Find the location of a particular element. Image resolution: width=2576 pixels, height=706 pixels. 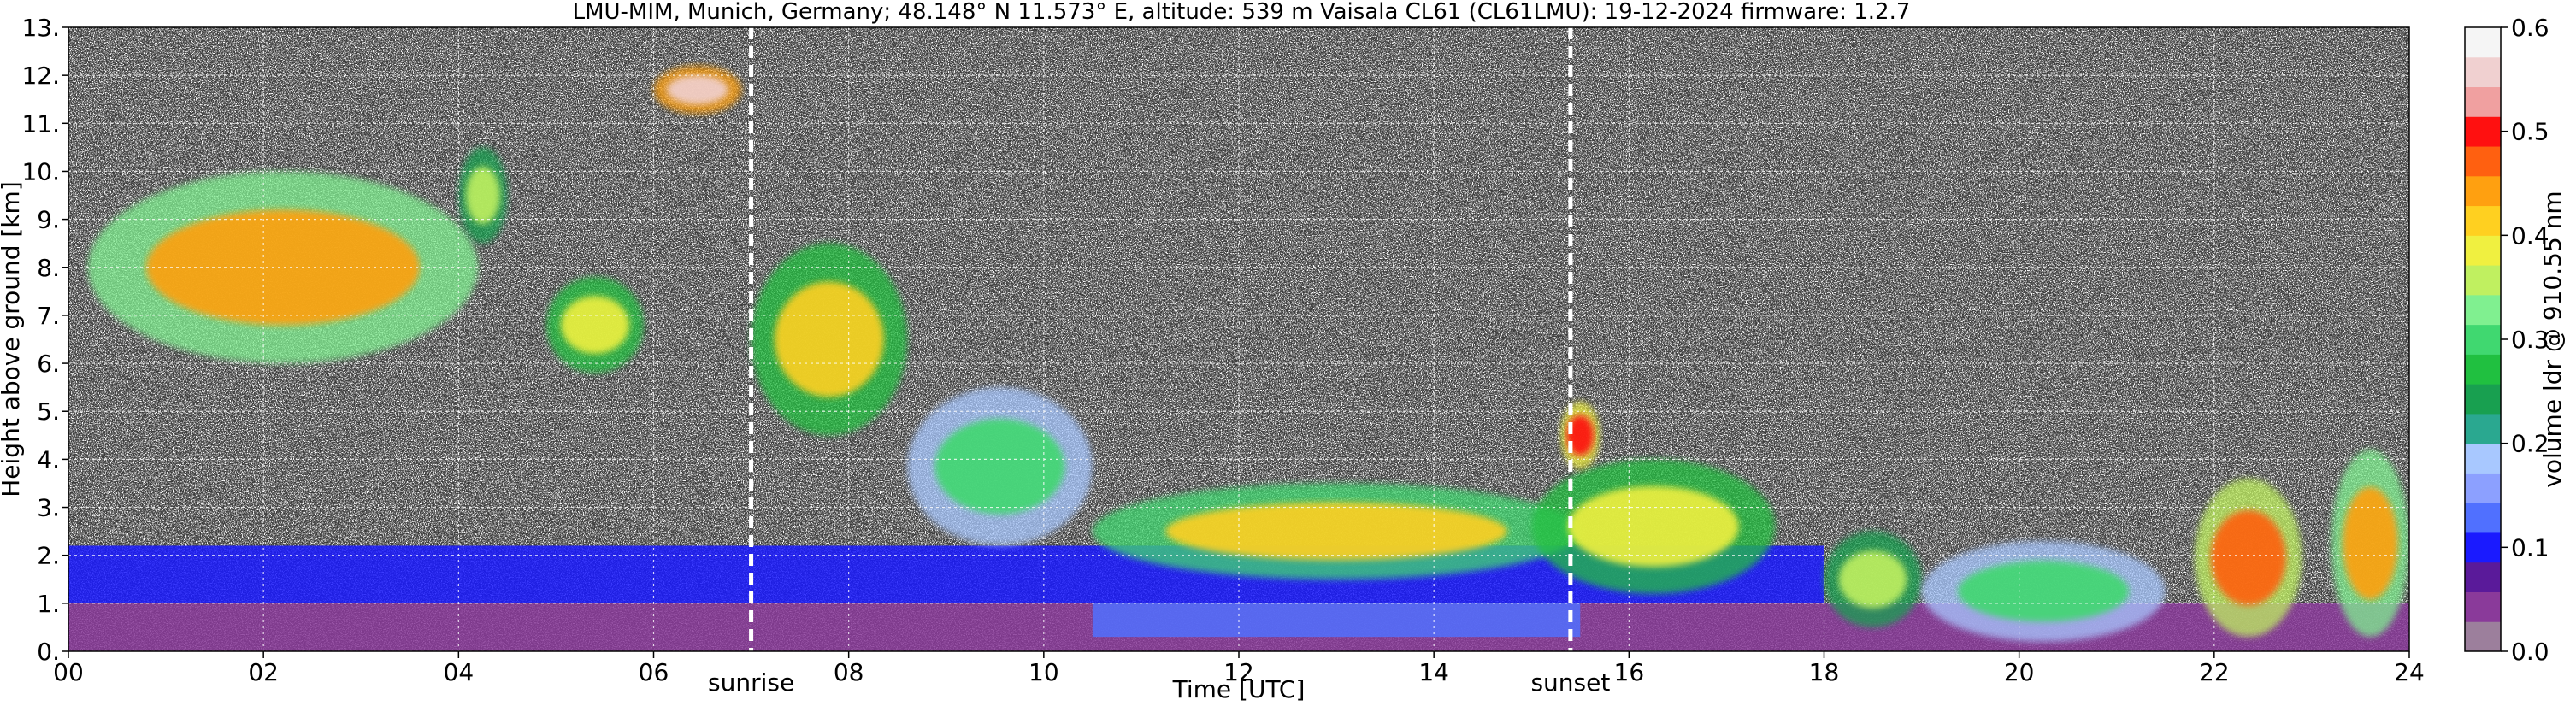

marker-labels: sunrise sunset is located at coordinates (1159, 682).